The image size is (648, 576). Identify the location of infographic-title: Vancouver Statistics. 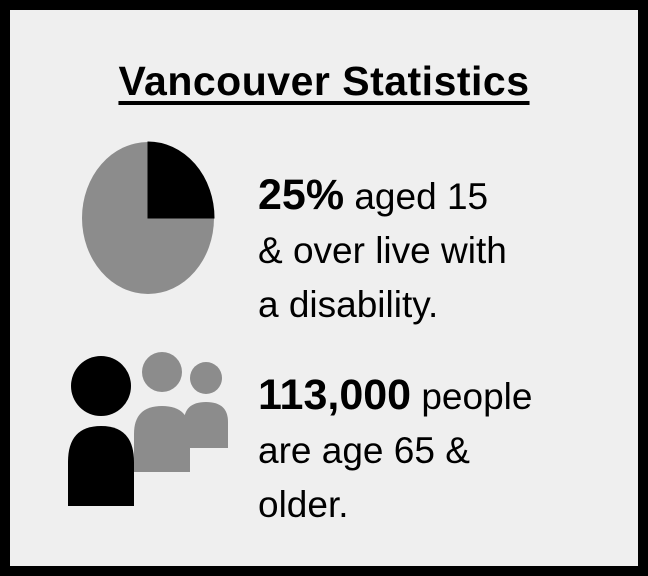
(324, 81).